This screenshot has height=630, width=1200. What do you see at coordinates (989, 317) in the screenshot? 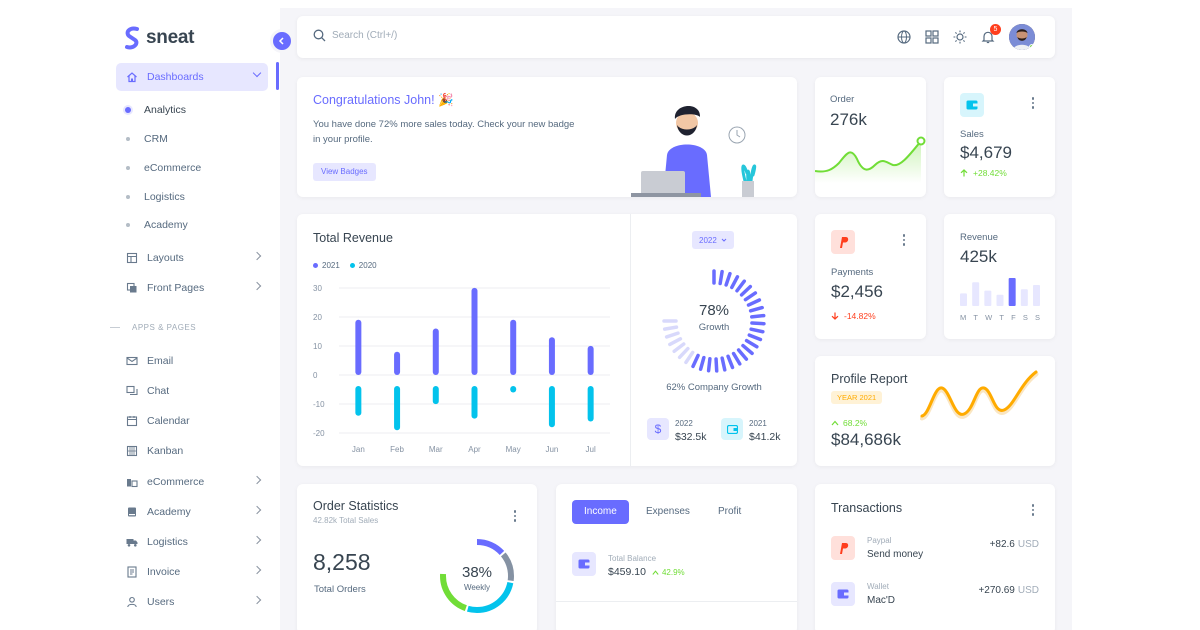
I see `day-label: W` at bounding box center [989, 317].